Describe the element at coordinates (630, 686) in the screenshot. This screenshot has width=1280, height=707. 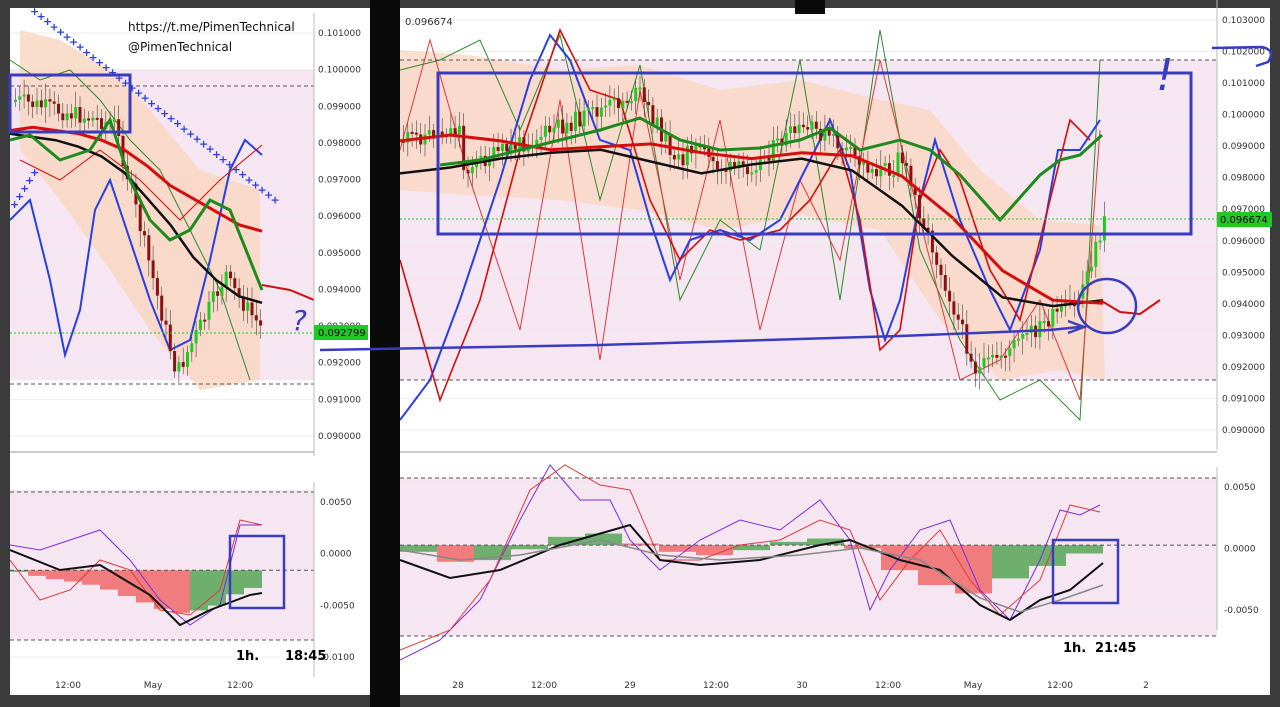
I see `x-tick-label: 29` at that location.